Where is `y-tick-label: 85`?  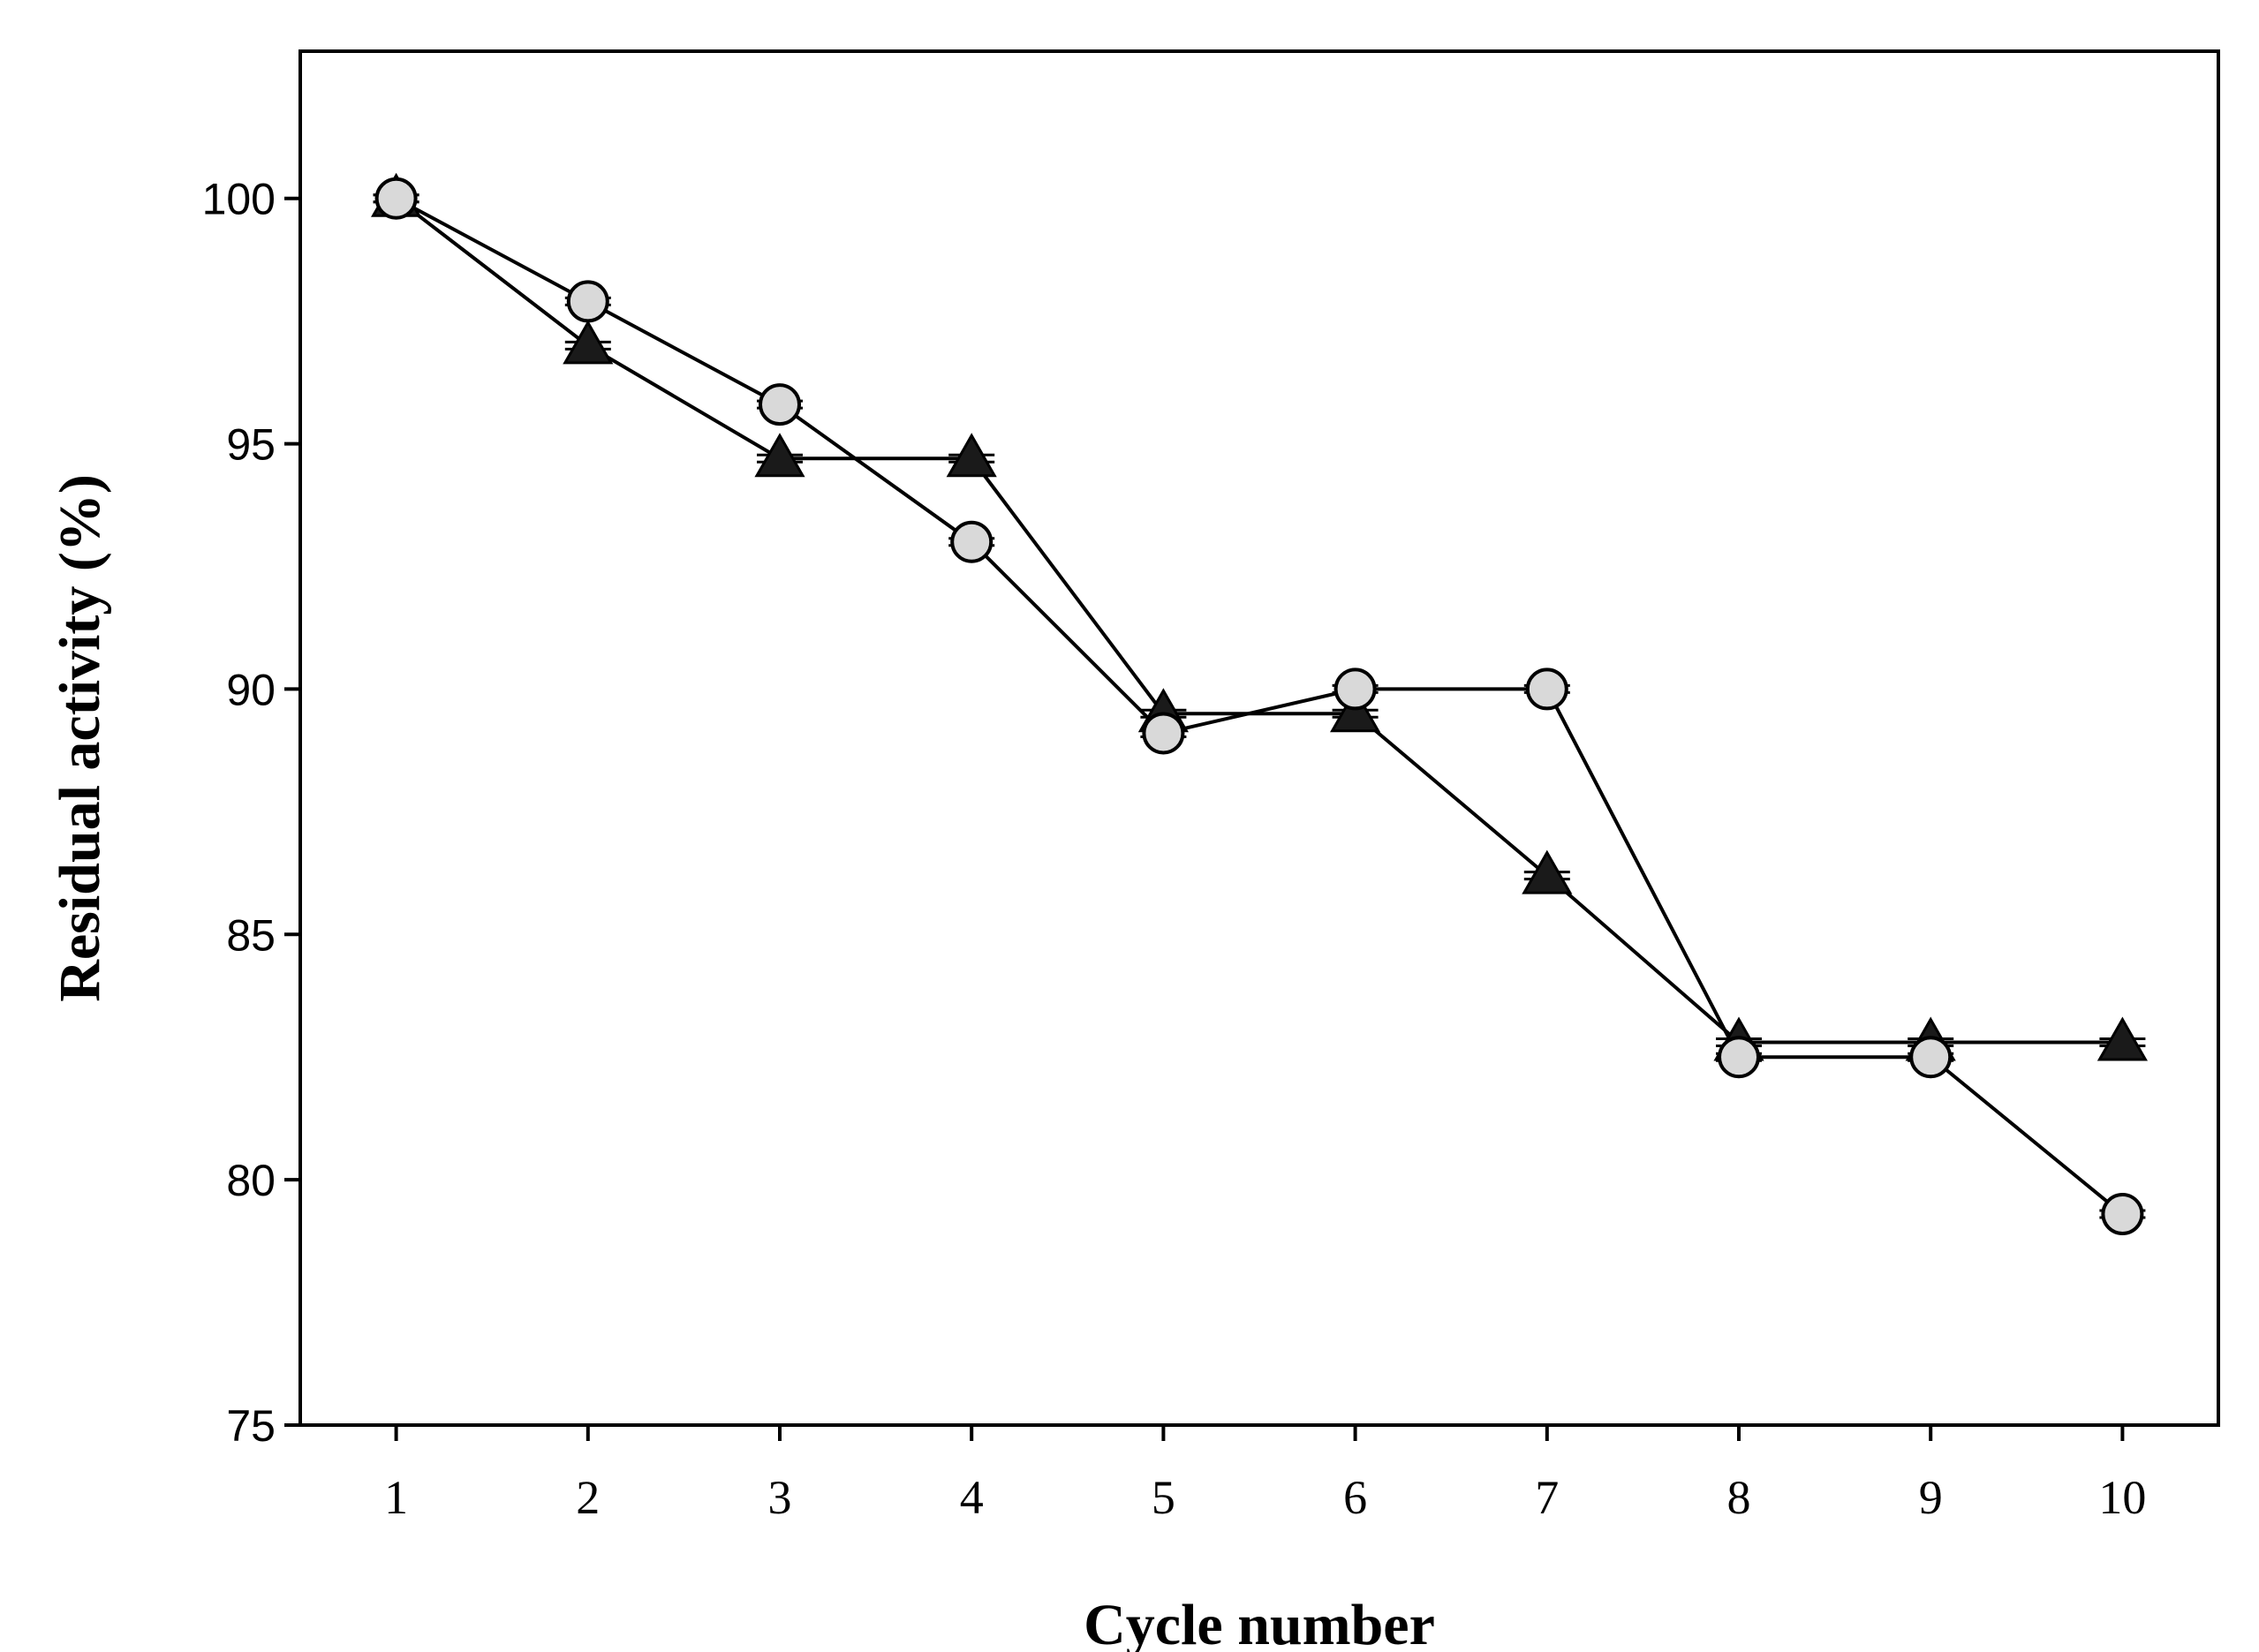 y-tick-label: 85 is located at coordinates (251, 935).